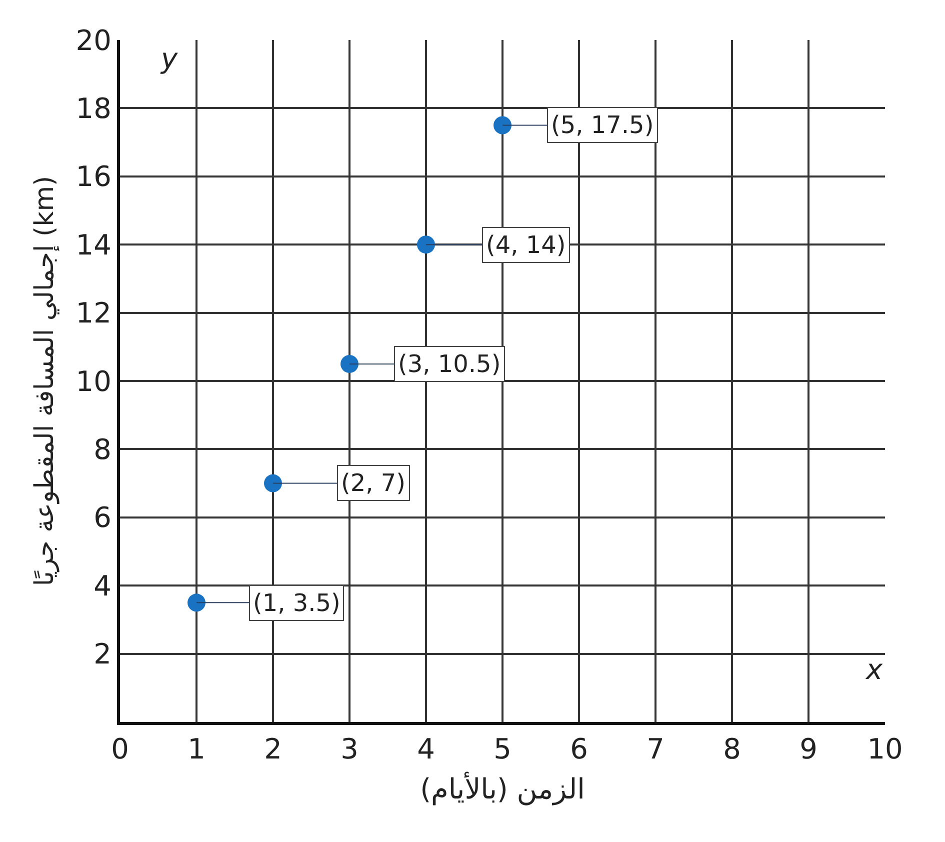 The width and height of the screenshot is (945, 842). I want to click on y-tick-label: 8, so click(103, 449).